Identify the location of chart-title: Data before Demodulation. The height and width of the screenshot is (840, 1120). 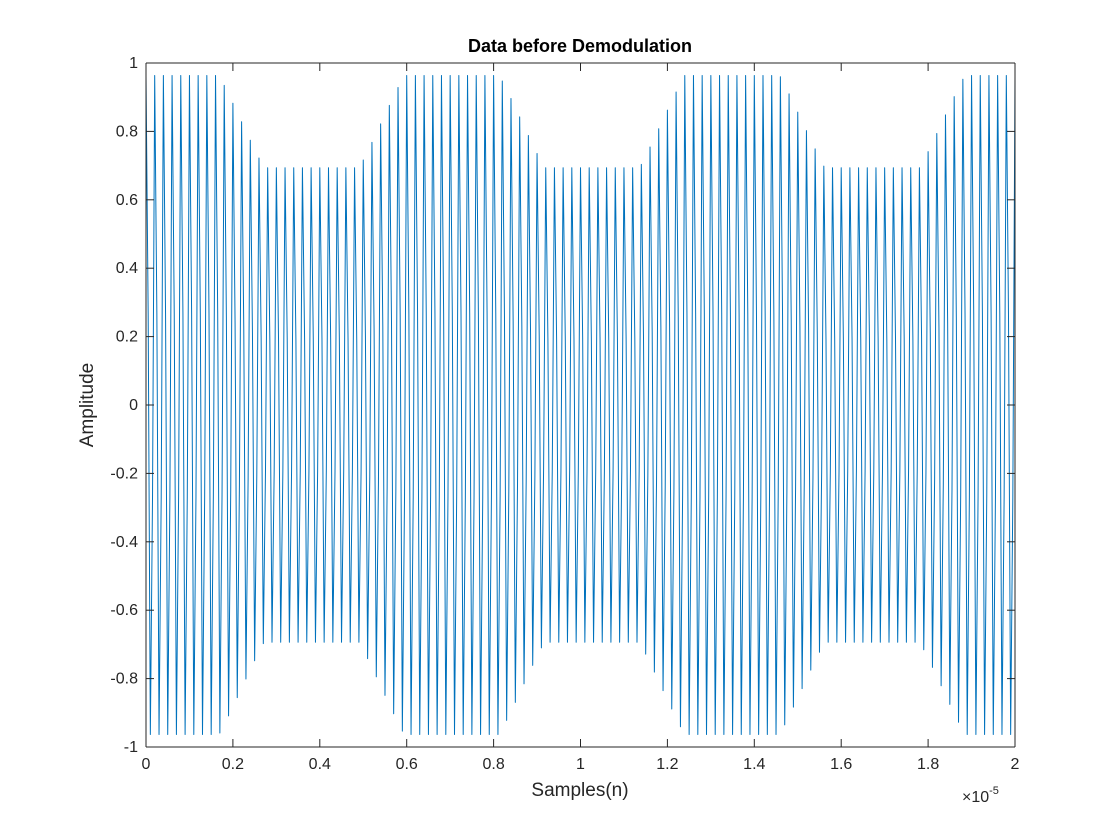
(580, 46).